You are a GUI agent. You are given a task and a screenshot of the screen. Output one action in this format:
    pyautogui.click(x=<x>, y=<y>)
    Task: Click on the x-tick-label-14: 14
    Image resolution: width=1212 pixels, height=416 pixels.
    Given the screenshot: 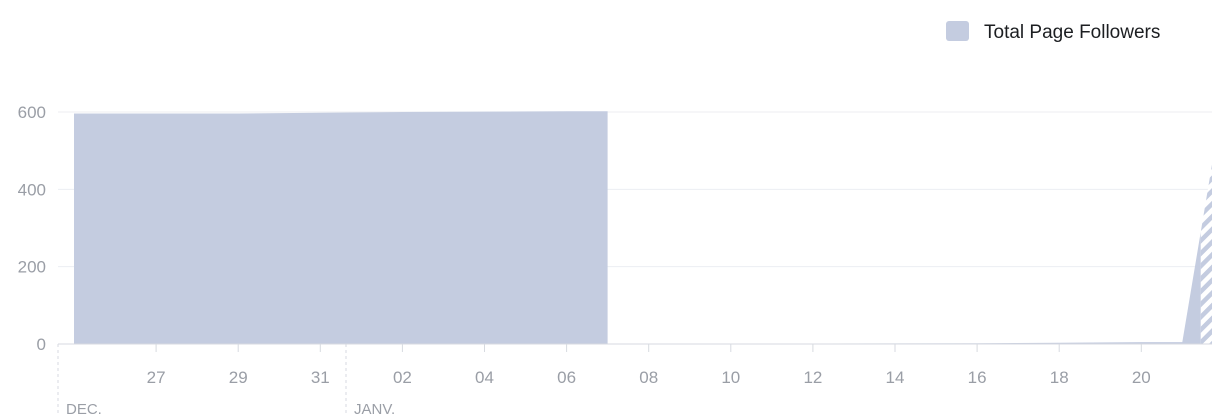 What is the action you would take?
    pyautogui.click(x=895, y=377)
    